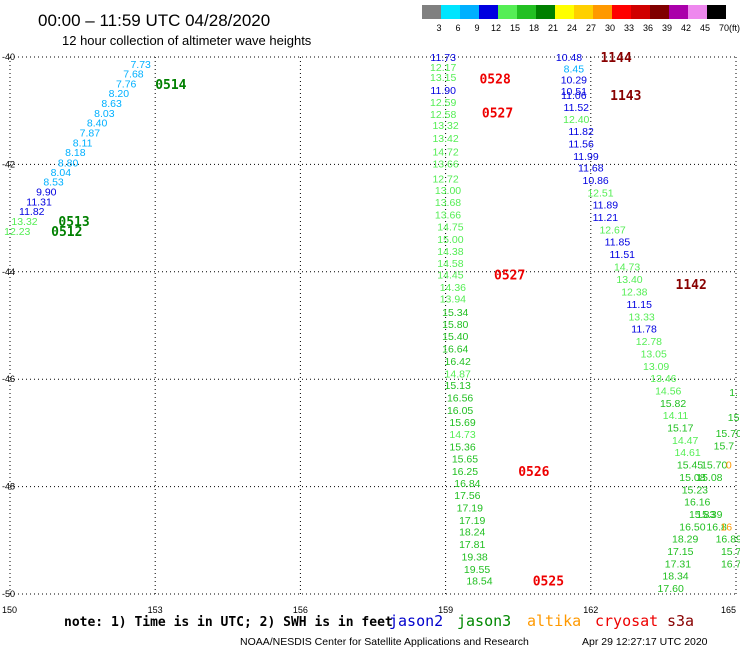  I want to click on wave-height-value: 16.25, so click(465, 472).